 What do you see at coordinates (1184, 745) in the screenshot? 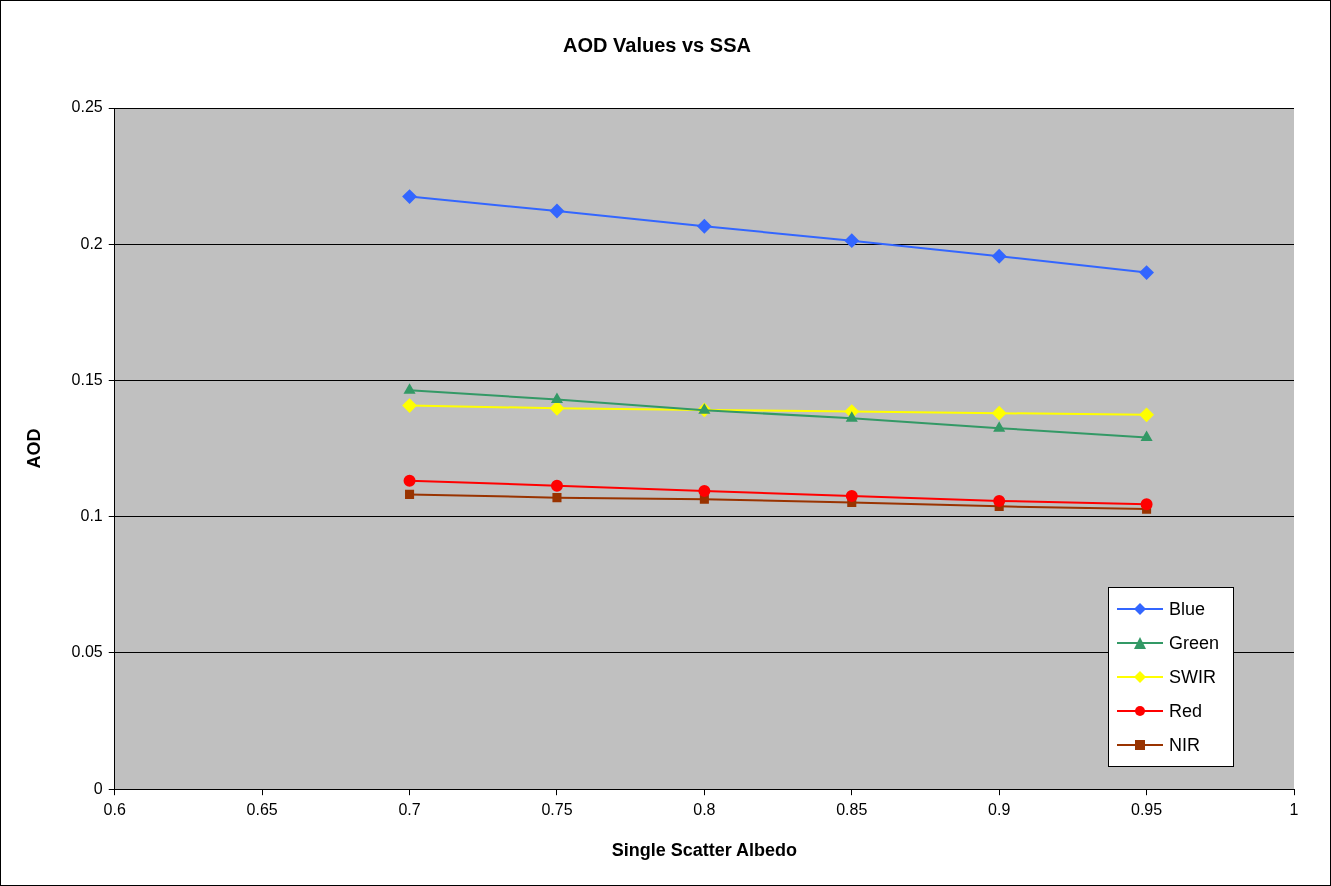
I see `legend-label: NIR` at bounding box center [1184, 745].